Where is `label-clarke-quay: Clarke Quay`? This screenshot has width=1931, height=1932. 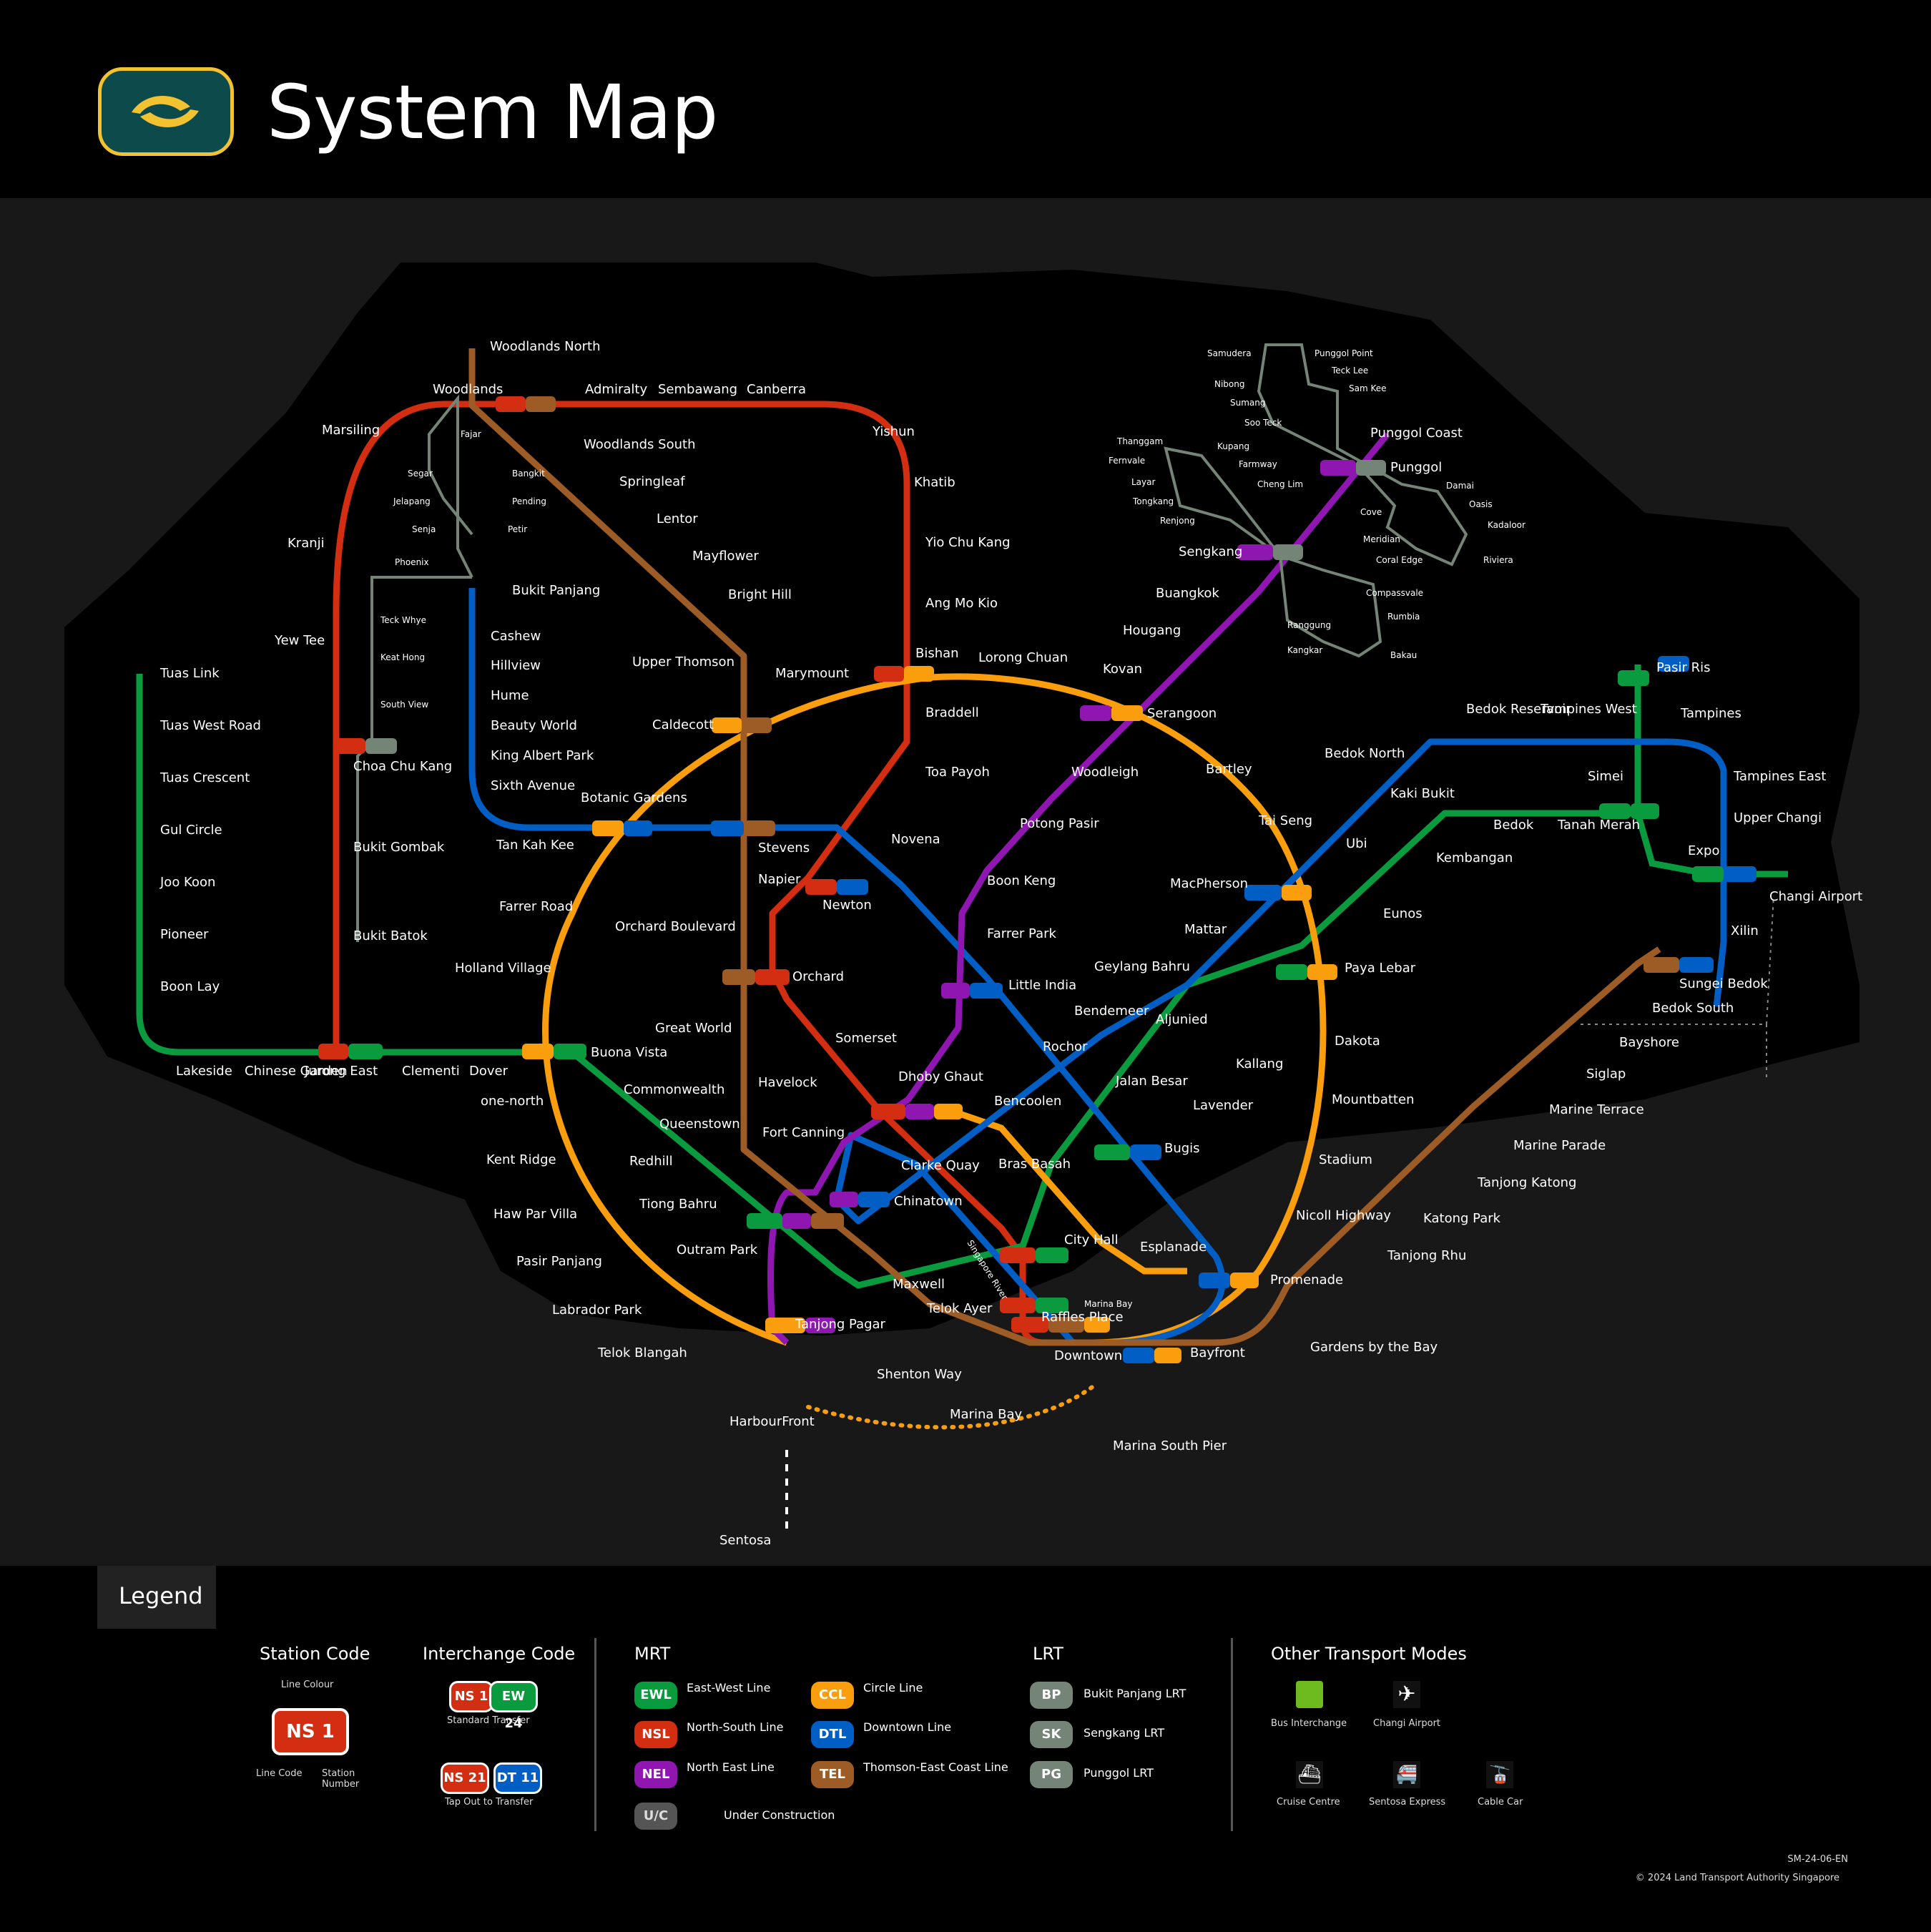 label-clarke-quay: Clarke Quay is located at coordinates (940, 1165).